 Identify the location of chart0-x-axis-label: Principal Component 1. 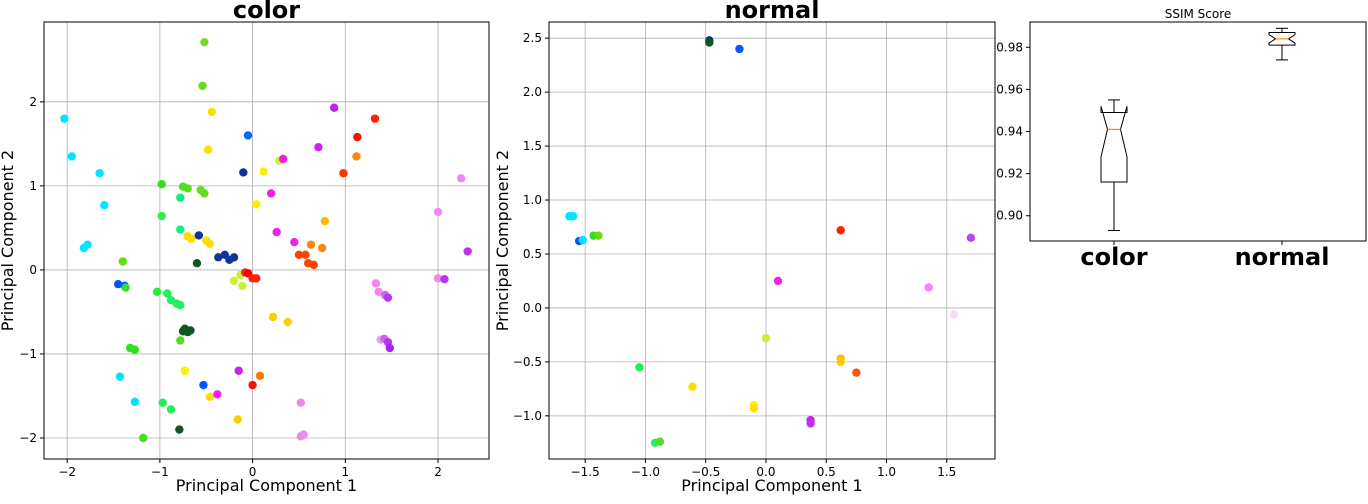
(266, 485).